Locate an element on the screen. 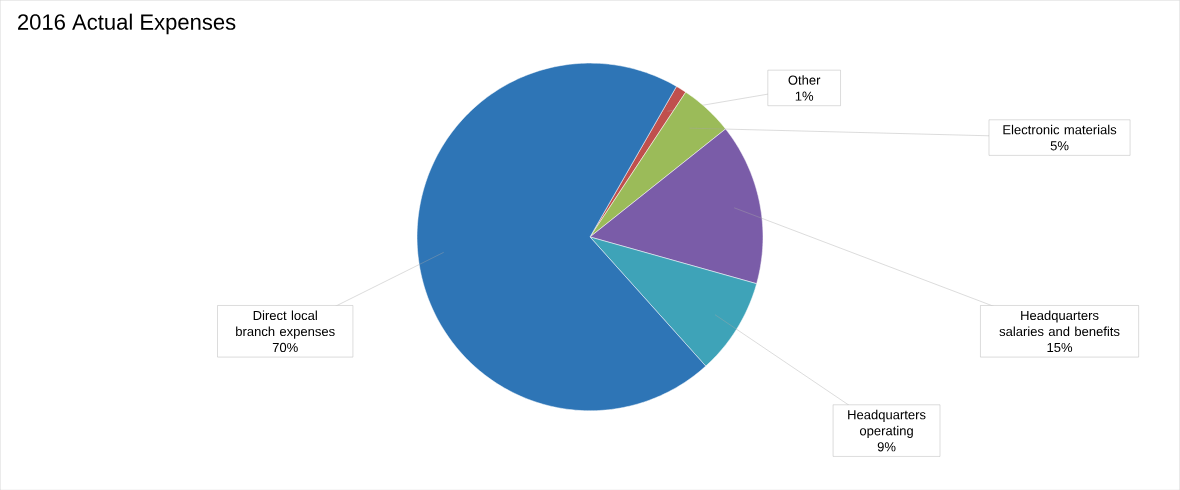  data-label: 70% is located at coordinates (285, 347).